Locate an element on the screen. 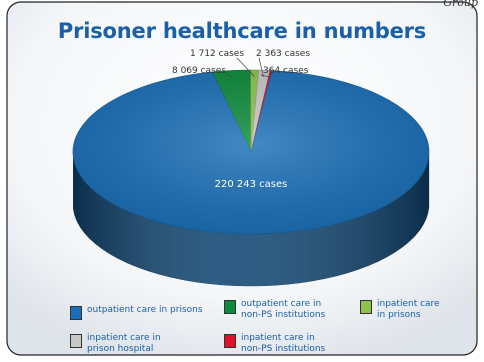 The image size is (484, 362). legend-item: inpatient care in prison hospital is located at coordinates (115, 344).